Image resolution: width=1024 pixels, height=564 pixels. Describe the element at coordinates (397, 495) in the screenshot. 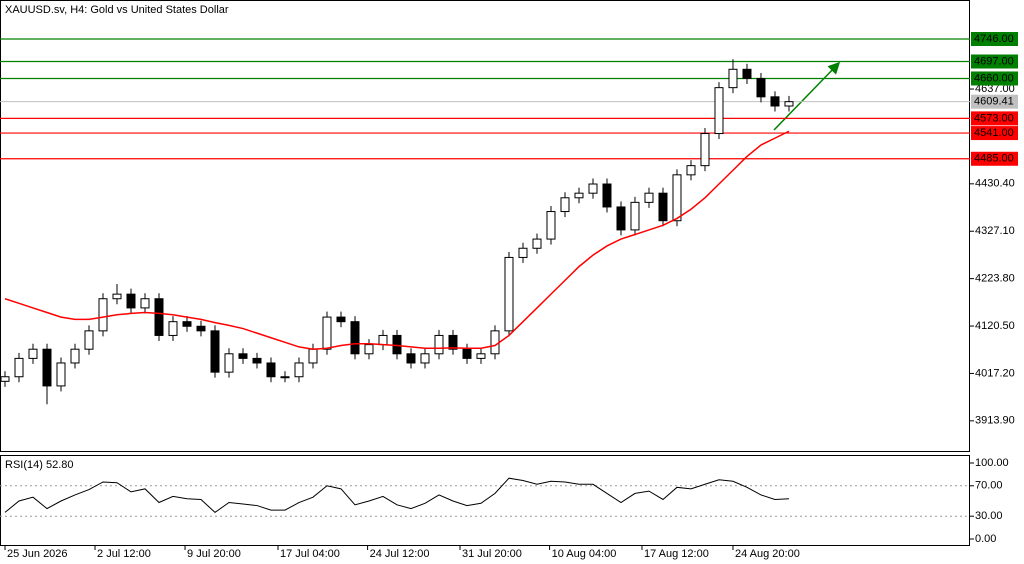

I see `rsi-line` at that location.